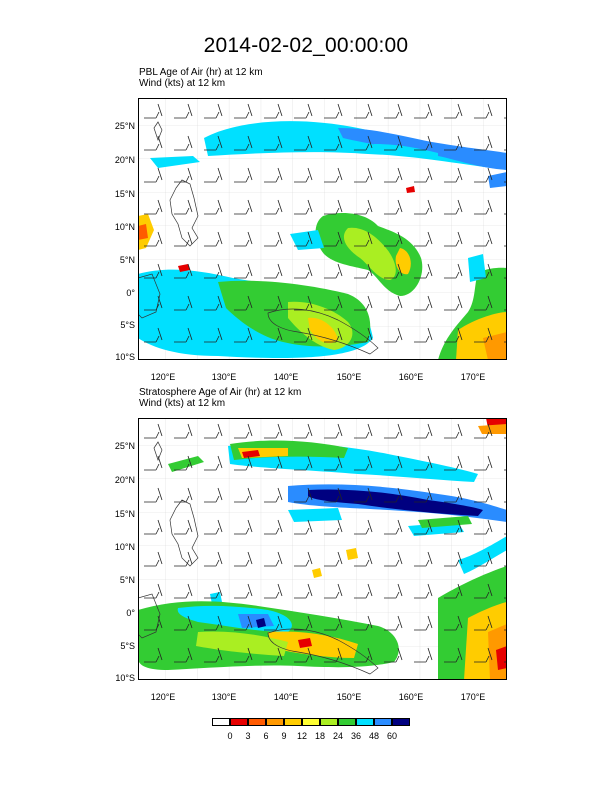 The width and height of the screenshot is (612, 792). Describe the element at coordinates (127, 646) in the screenshot. I see `panel2-lat-label: 5°S` at that location.